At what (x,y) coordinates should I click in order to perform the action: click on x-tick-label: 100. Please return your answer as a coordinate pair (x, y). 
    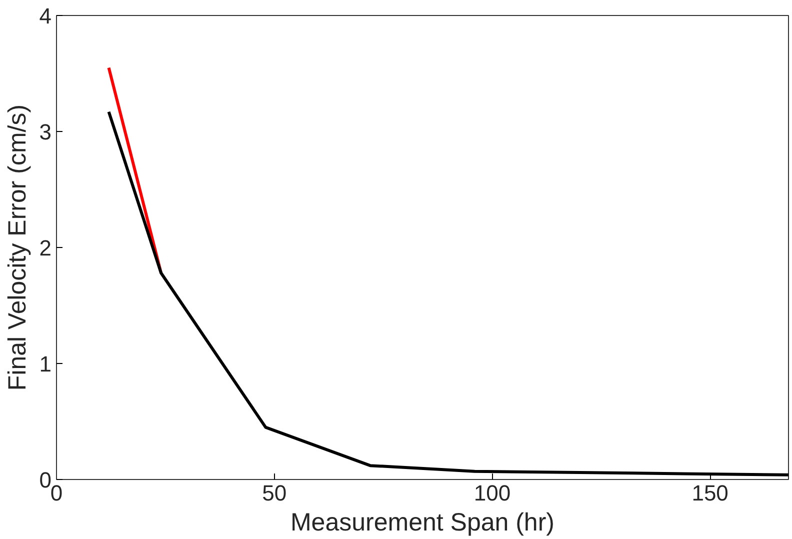
    Looking at the image, I should click on (492, 493).